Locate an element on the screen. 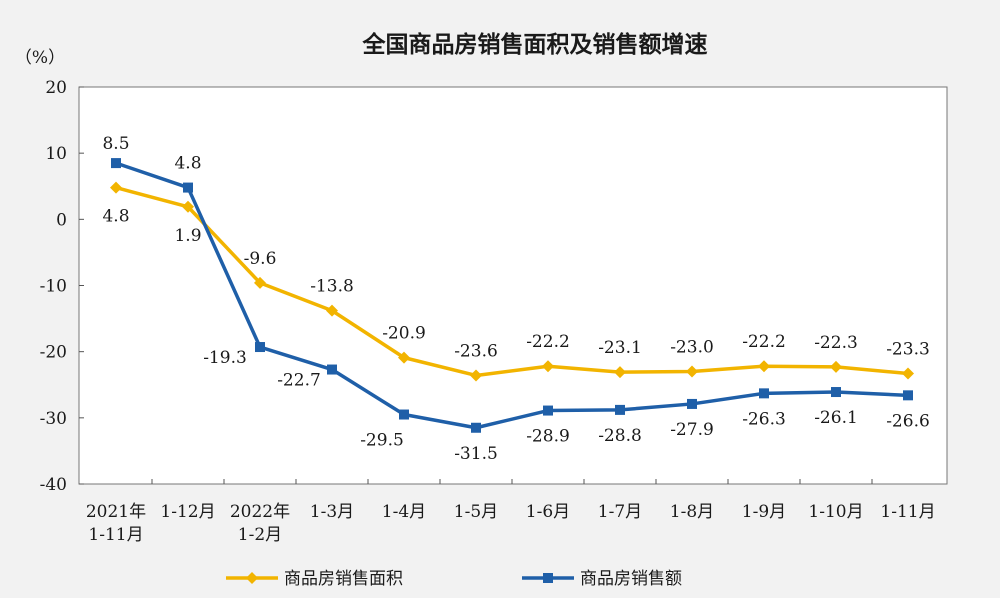  data-label: 1.9 is located at coordinates (187, 236).